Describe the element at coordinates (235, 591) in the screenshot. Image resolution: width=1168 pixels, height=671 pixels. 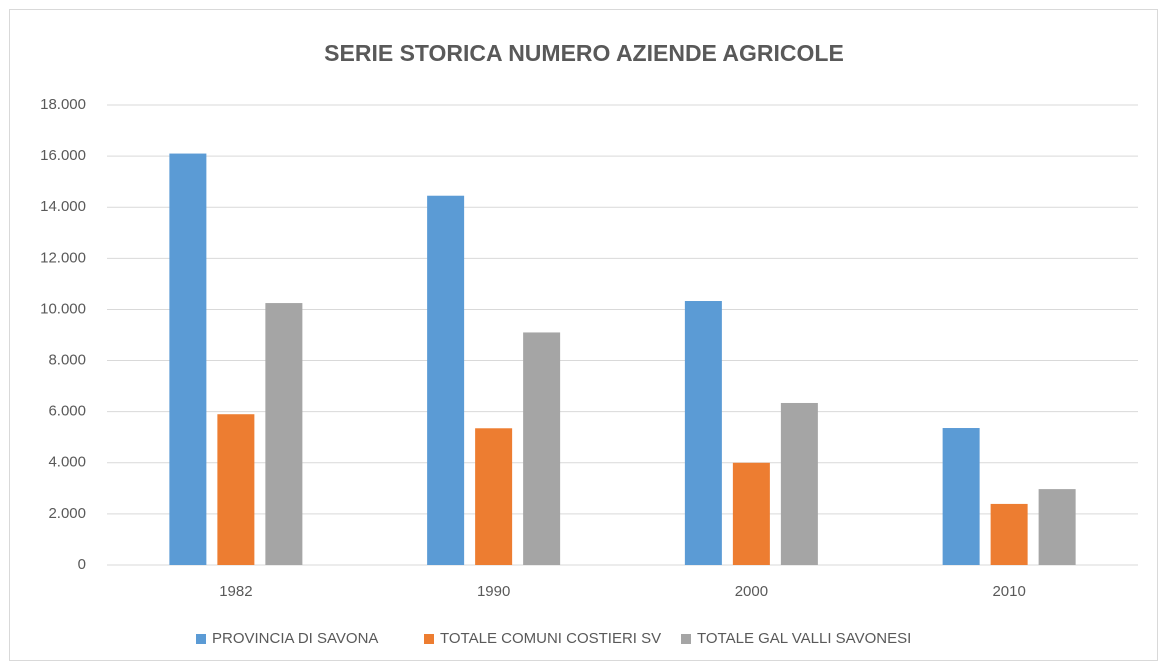
I see `x-tick-label: 1982` at that location.